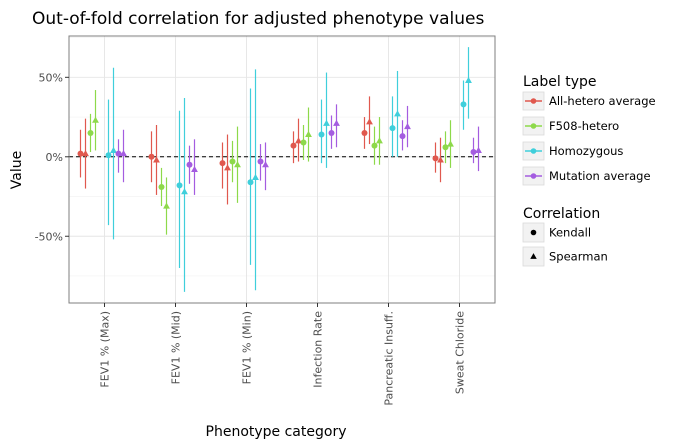 This screenshot has height=448, width=689. Describe the element at coordinates (247, 347) in the screenshot. I see `x-tick-label: FEV1 % (Min)` at that location.